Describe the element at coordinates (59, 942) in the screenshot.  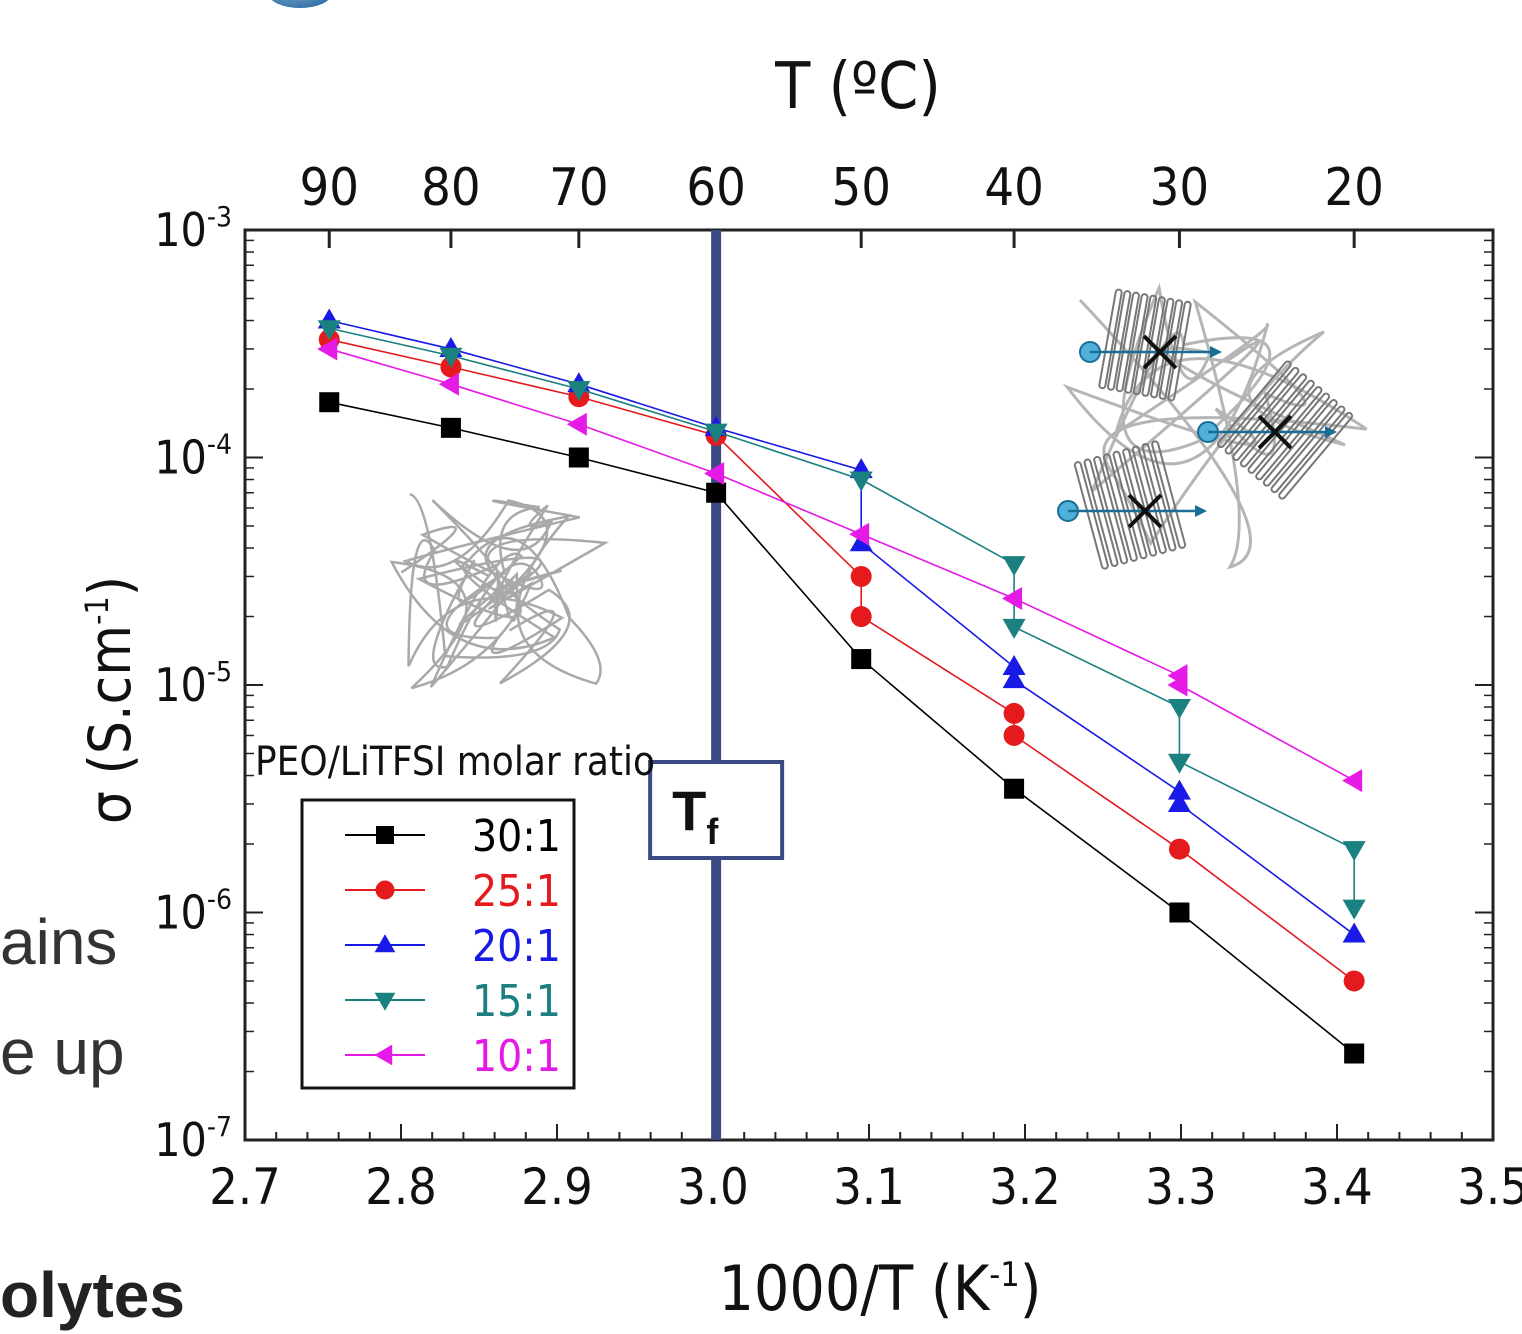
I see `slide-text-fragment-1: ains` at that location.